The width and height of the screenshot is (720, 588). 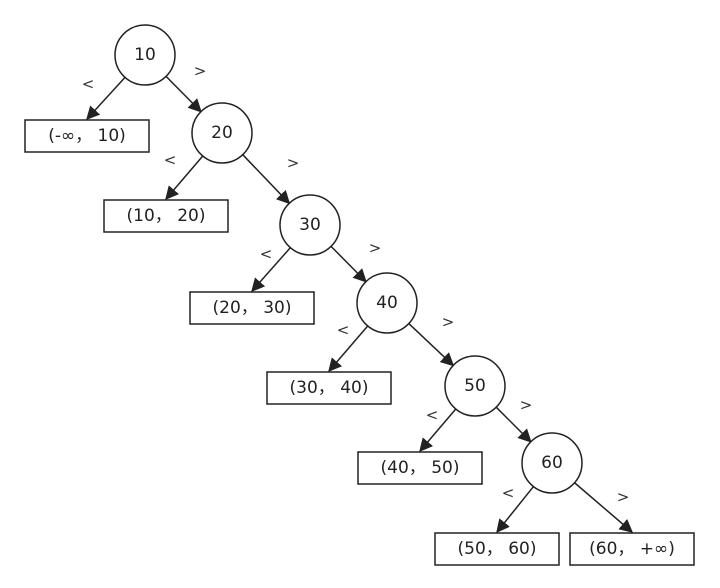 I want to click on edge-n60-l6, so click(x=604, y=507).